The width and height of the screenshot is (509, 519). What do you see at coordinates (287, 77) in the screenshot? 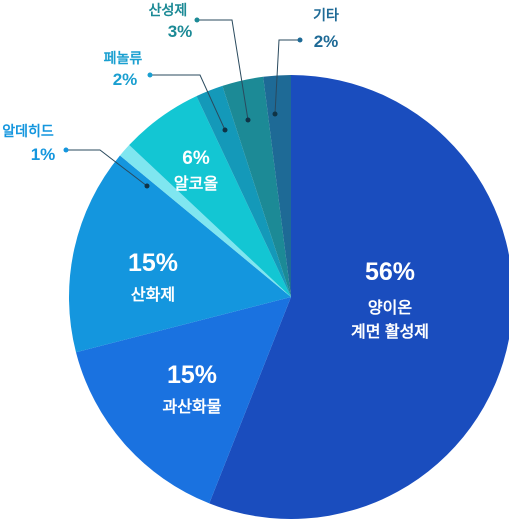
I see `slice-7-leader-line` at bounding box center [287, 77].